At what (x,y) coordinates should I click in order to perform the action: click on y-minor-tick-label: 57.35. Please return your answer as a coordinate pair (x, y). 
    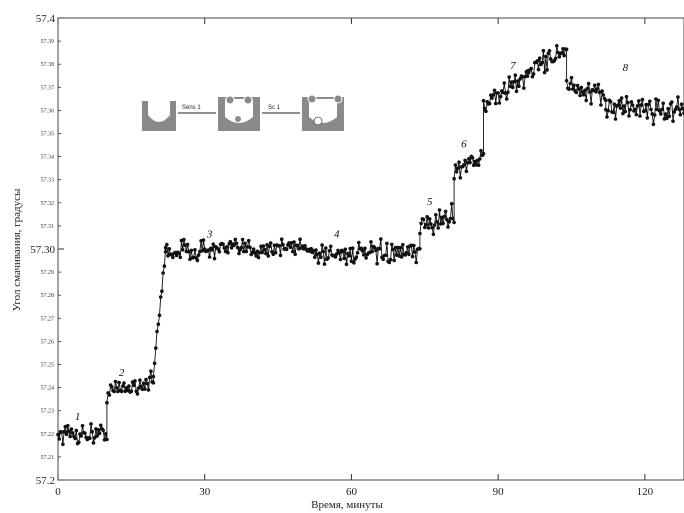
    Looking at the image, I should click on (48, 135).